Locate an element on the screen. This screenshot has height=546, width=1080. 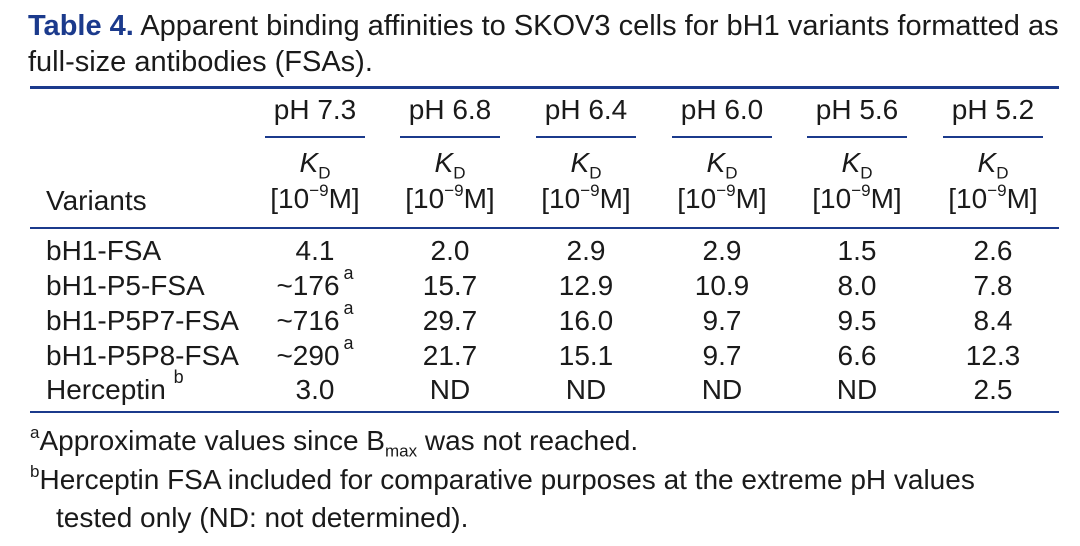
table-cell: 8.0 is located at coordinates (857, 285).